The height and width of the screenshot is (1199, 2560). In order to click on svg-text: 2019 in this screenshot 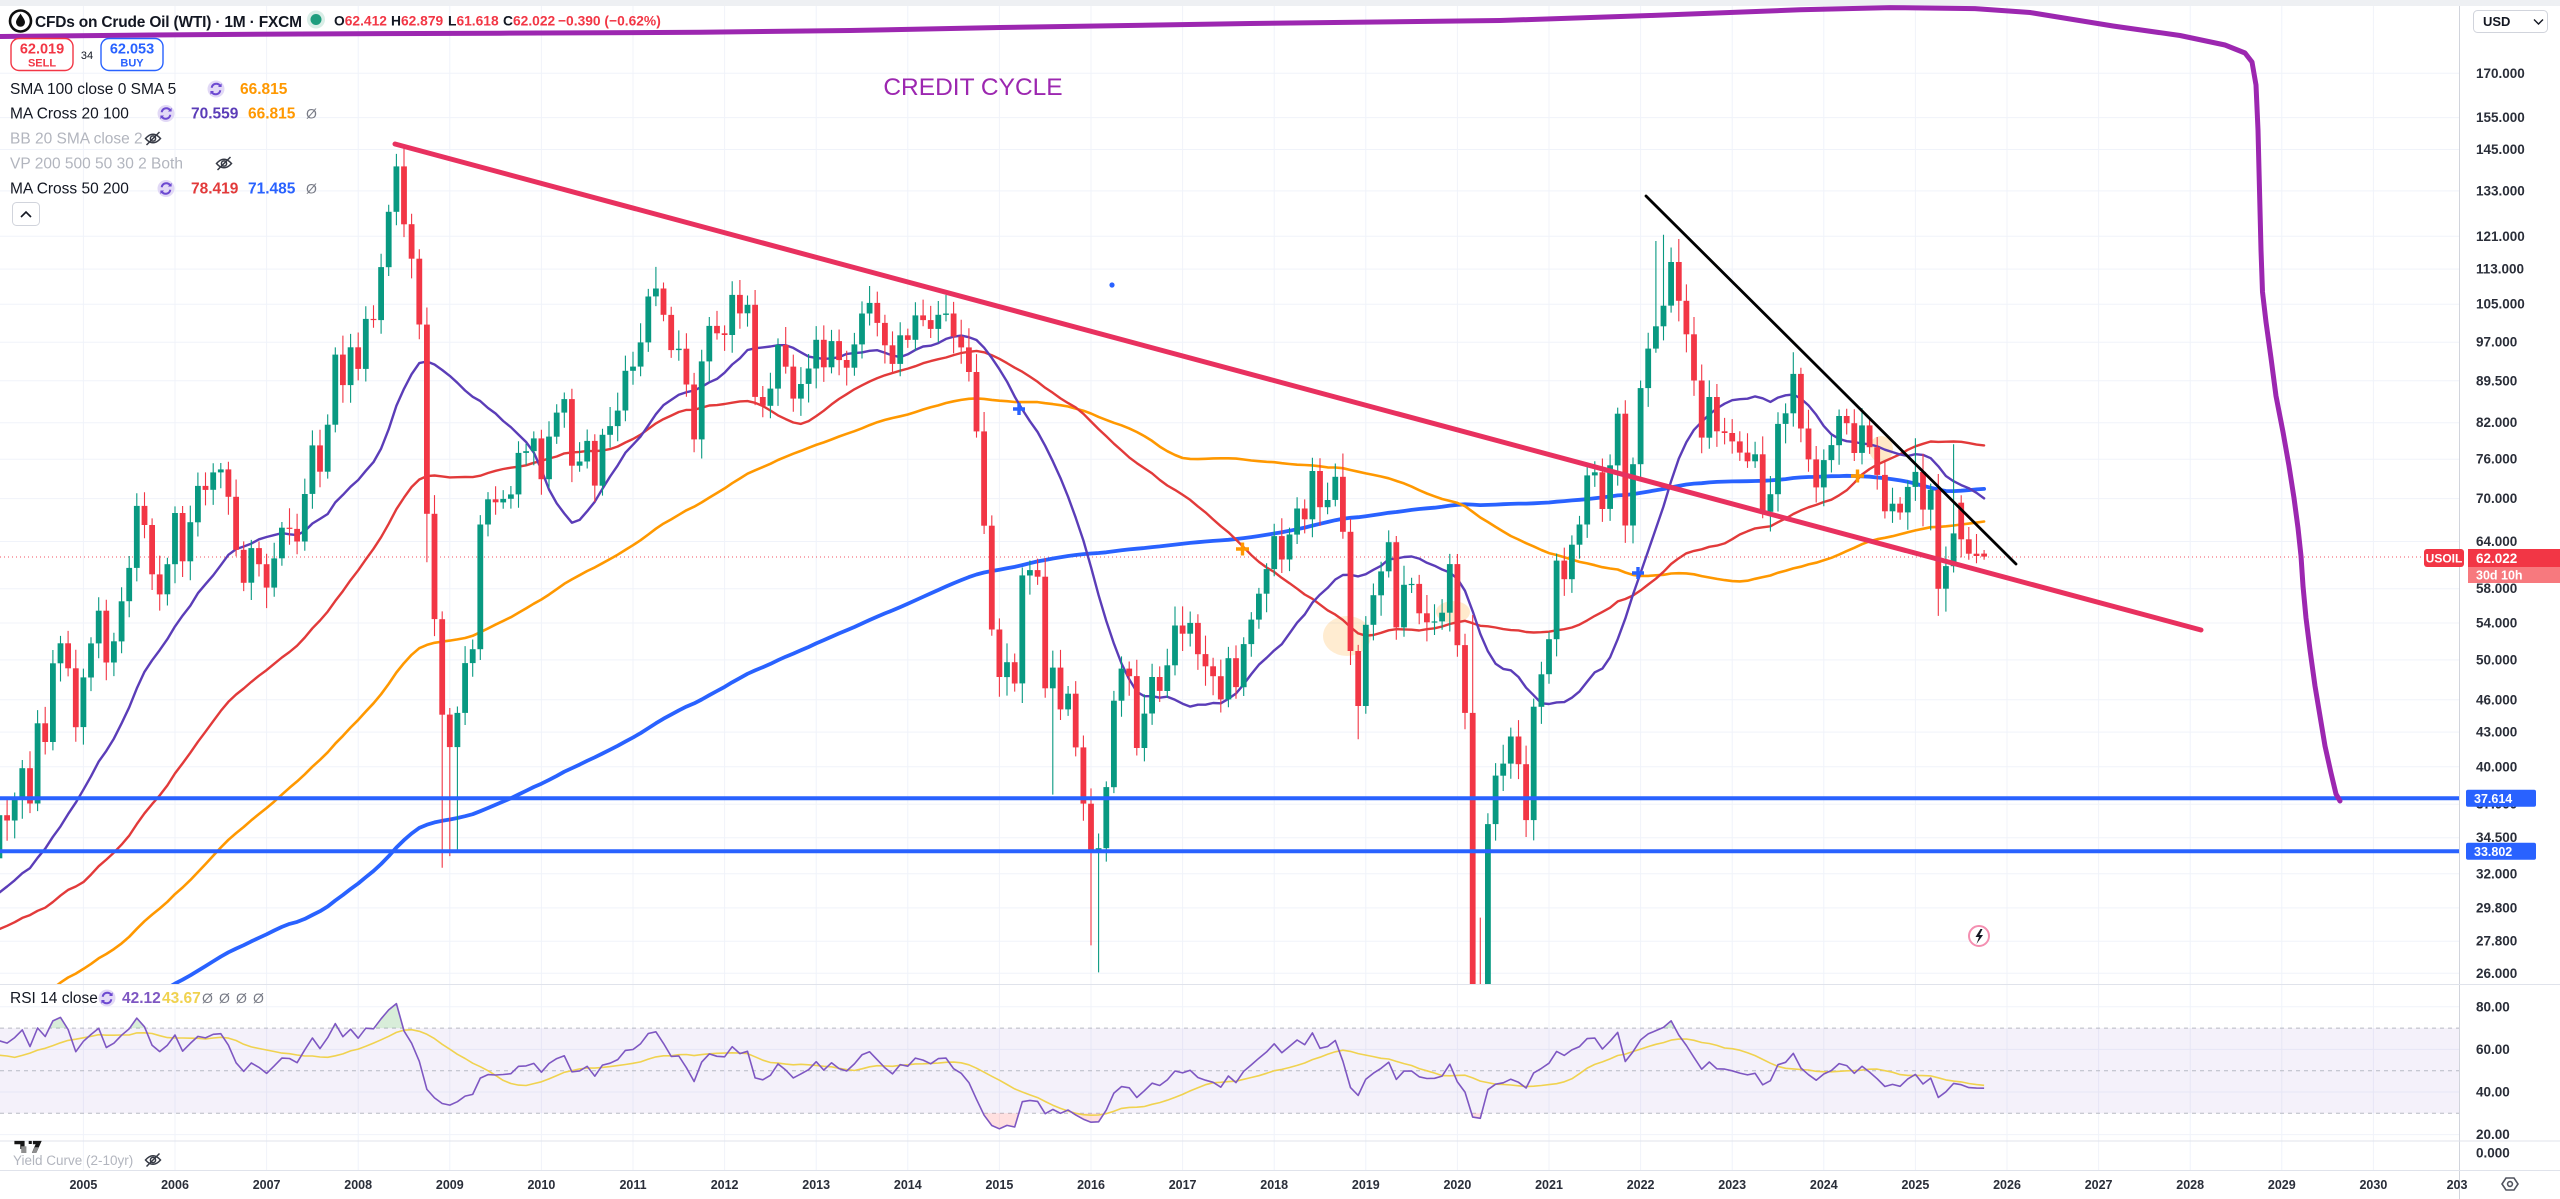, I will do `click(1366, 1185)`.